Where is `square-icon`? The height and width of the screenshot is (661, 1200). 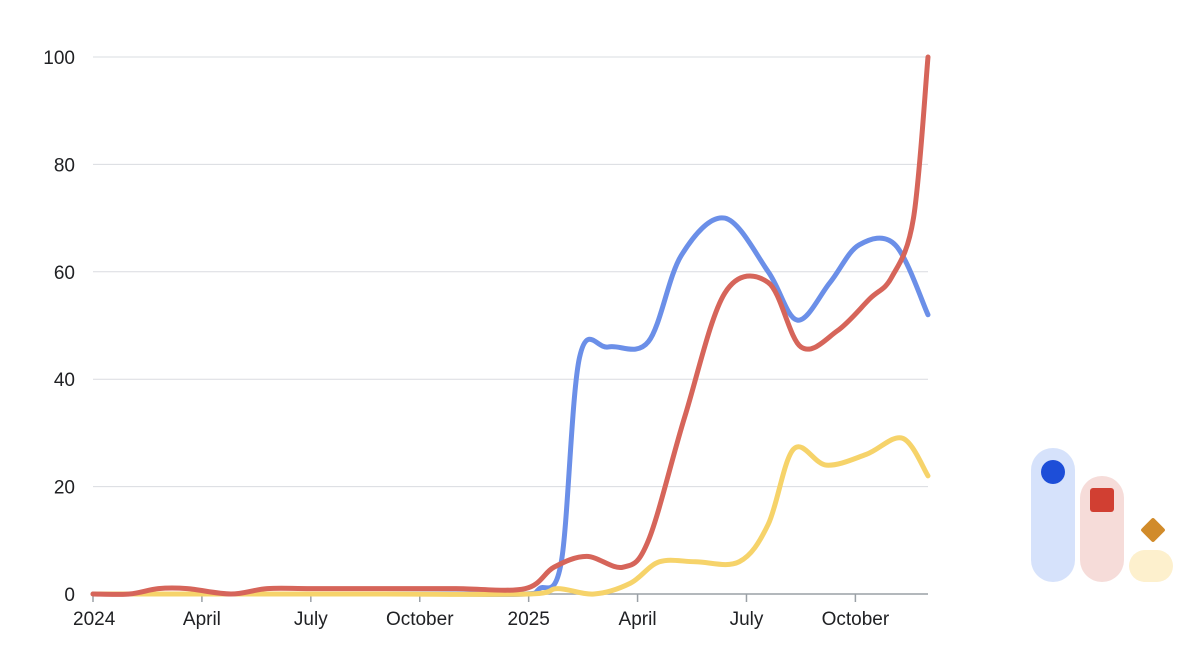 square-icon is located at coordinates (1102, 500).